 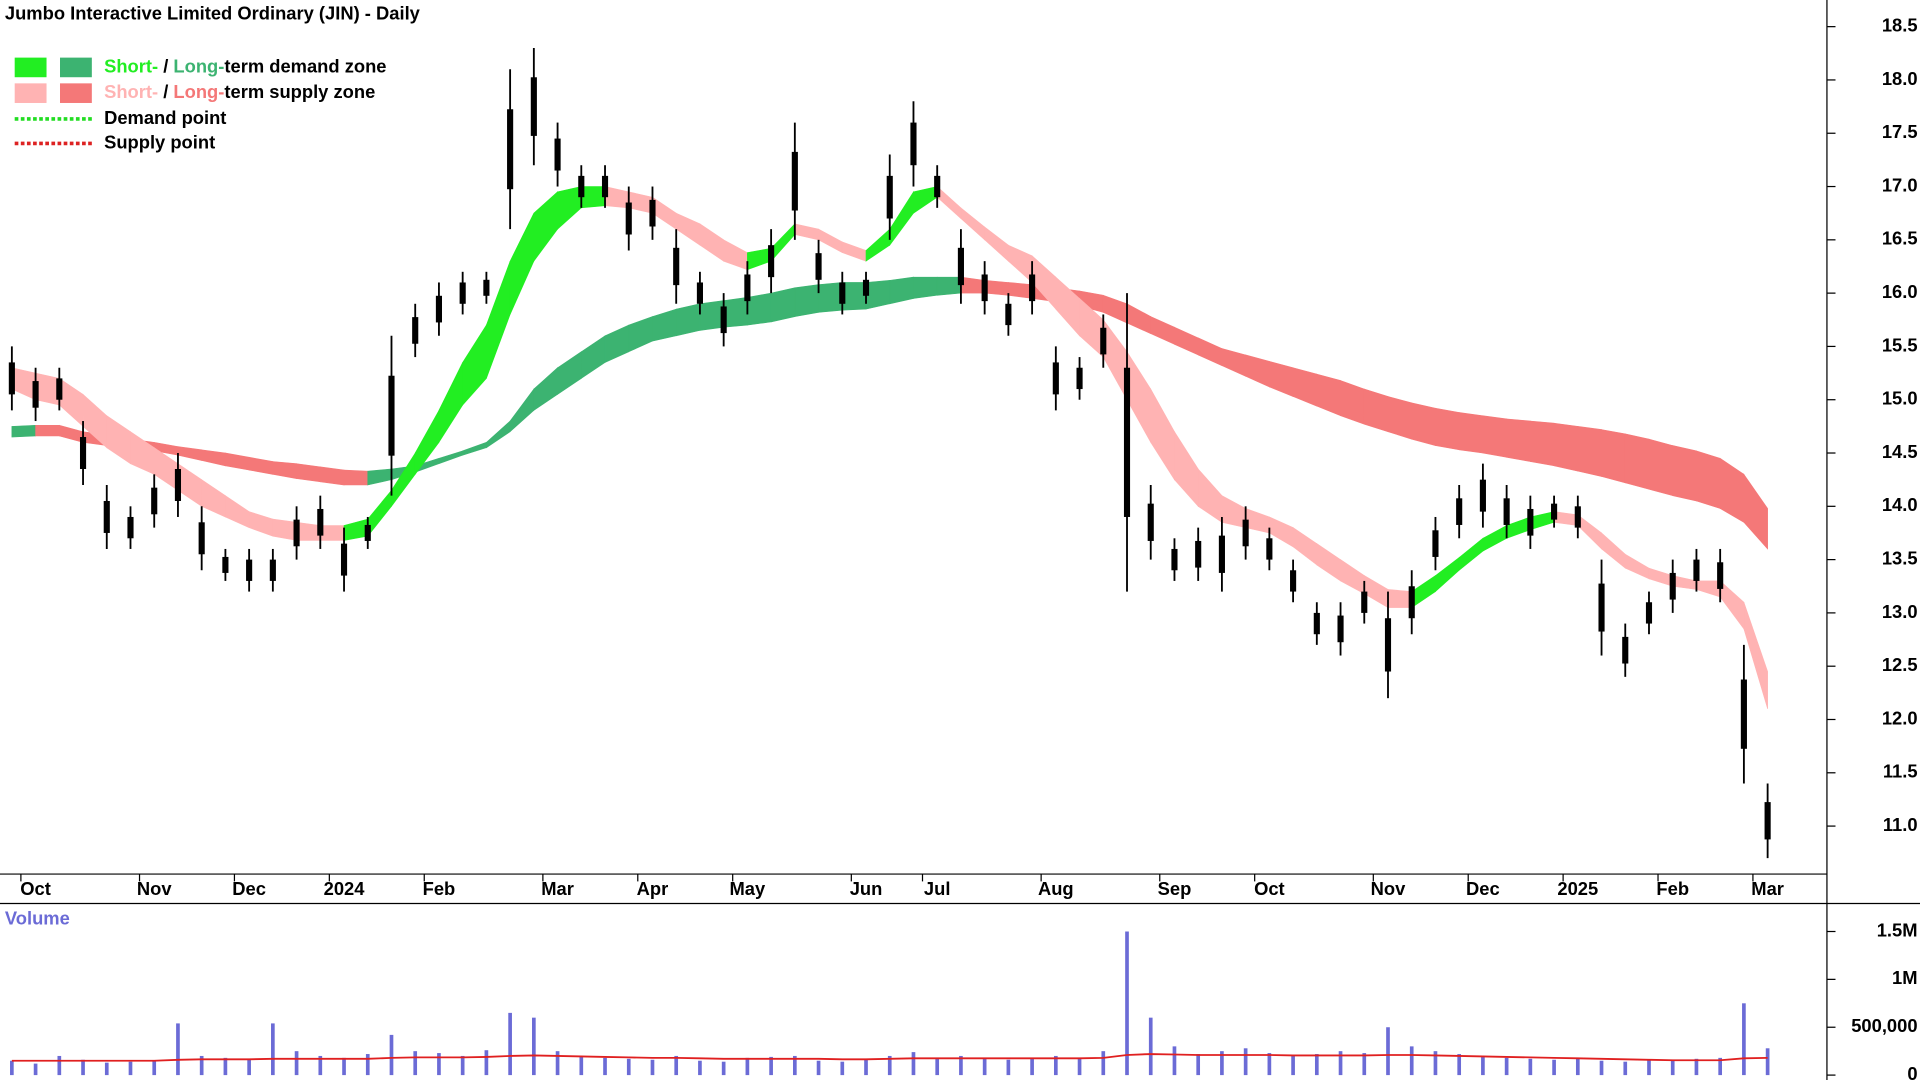 What do you see at coordinates (1900, 78) in the screenshot?
I see `y-tick-label: 18.0` at bounding box center [1900, 78].